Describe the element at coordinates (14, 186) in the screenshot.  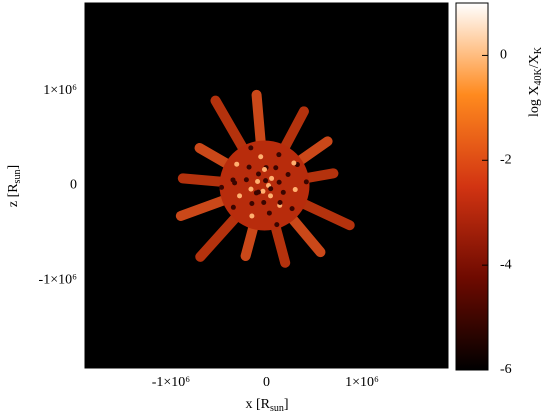
I see `y-axis-label: z [Rsun]` at that location.